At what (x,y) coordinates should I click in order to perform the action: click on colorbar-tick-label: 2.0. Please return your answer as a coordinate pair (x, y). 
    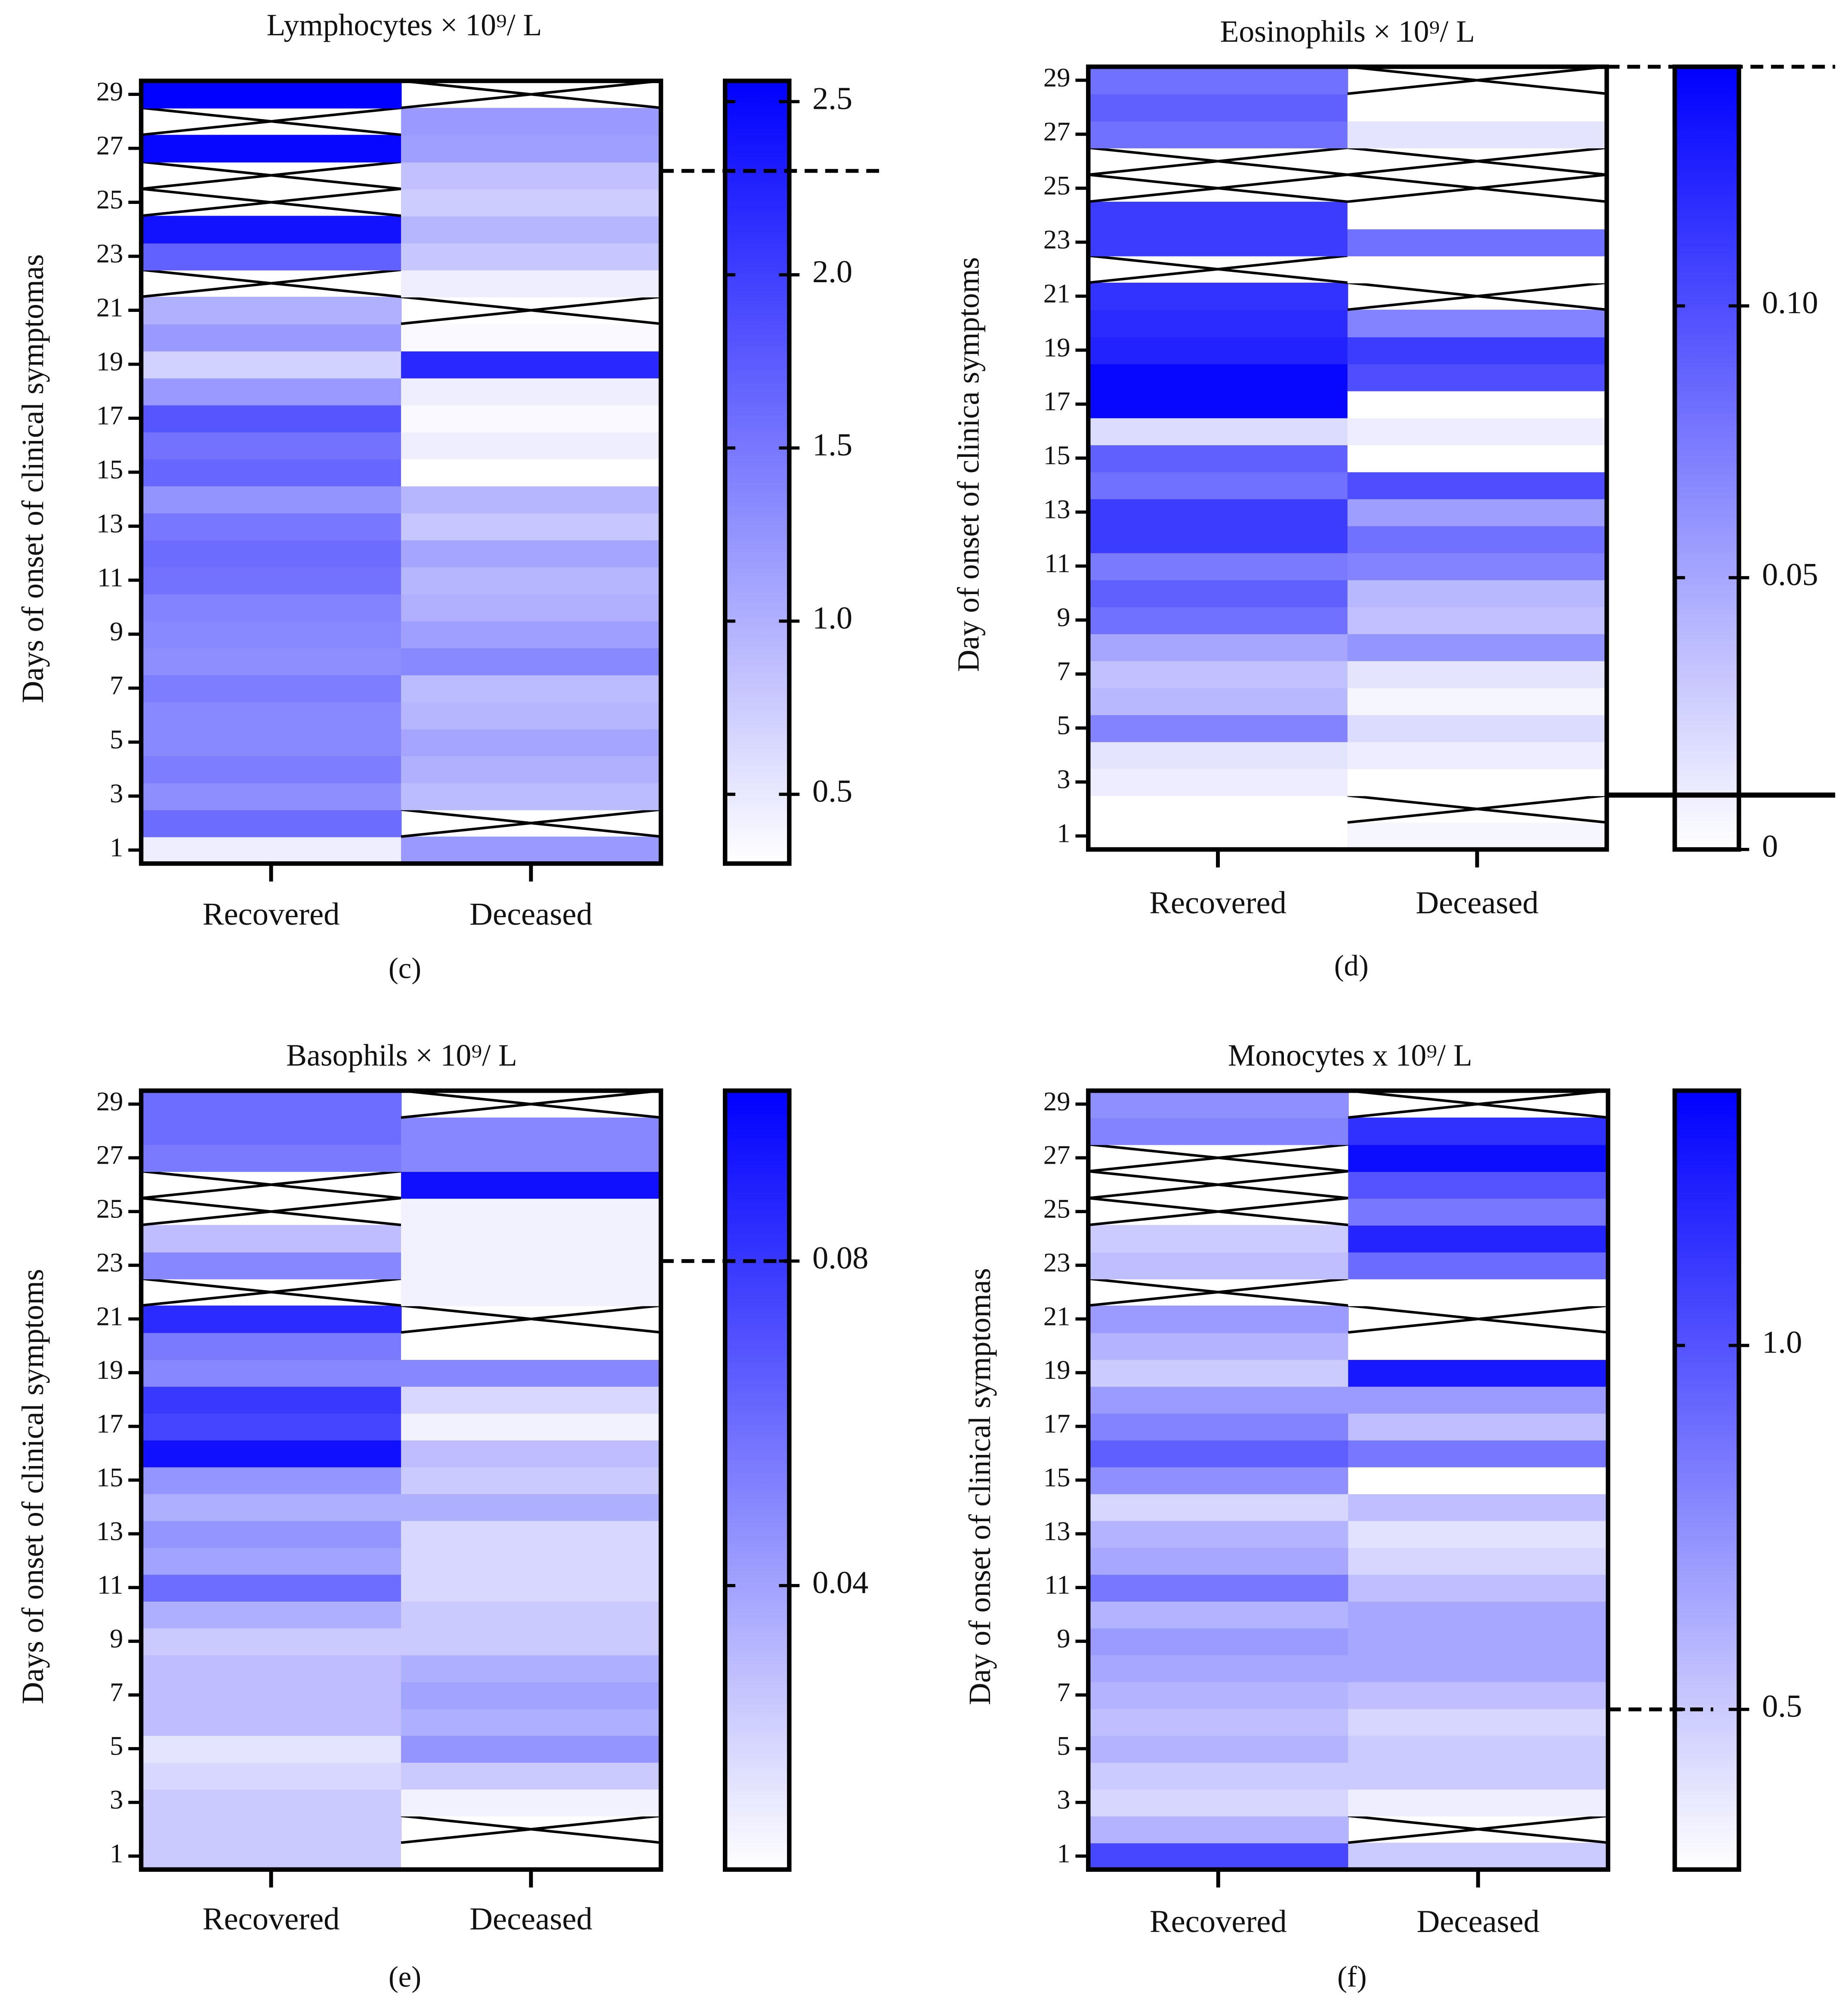
    Looking at the image, I should click on (832, 272).